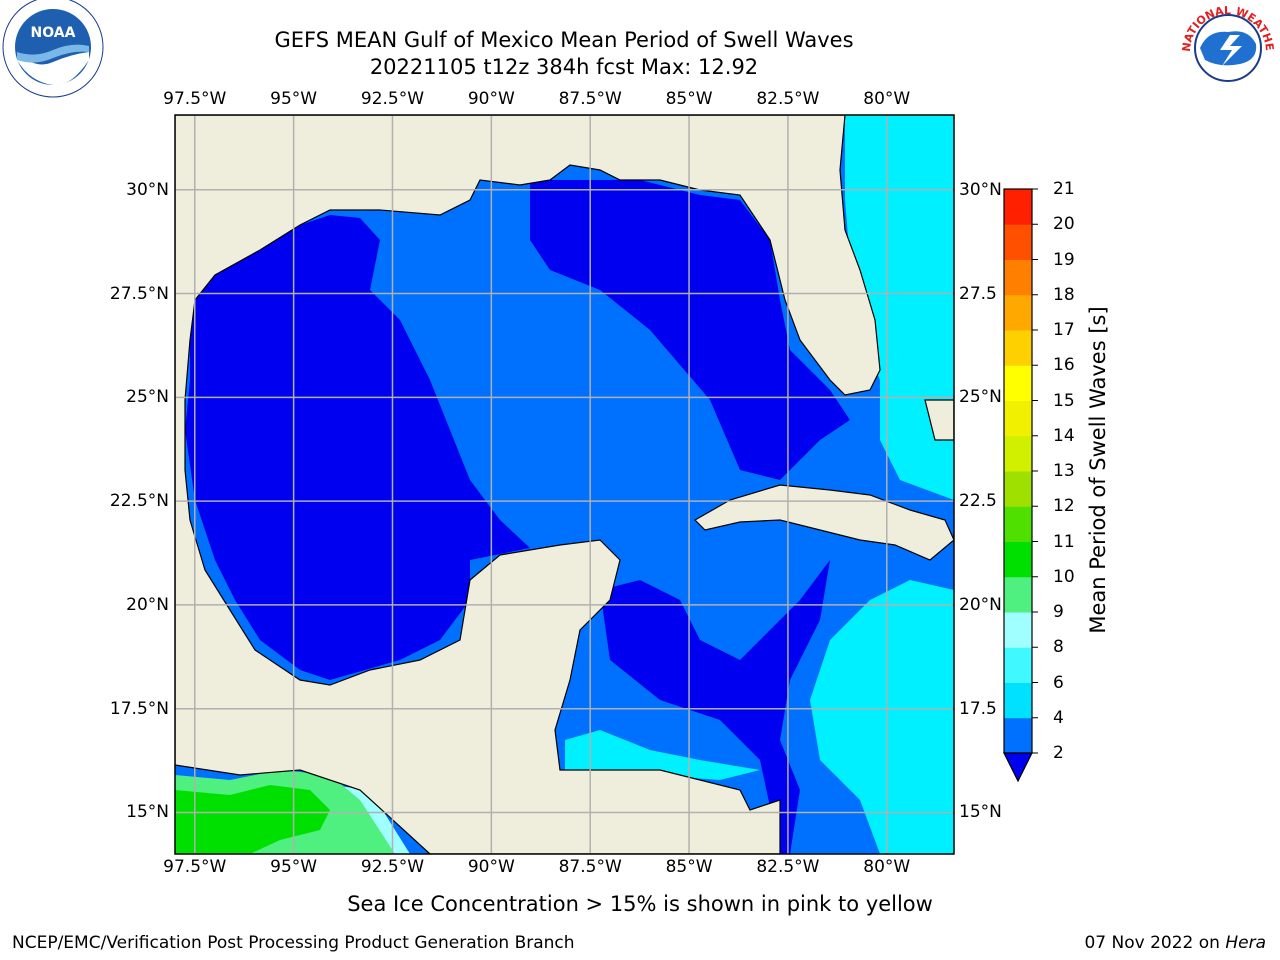 The height and width of the screenshot is (960, 1280). Describe the element at coordinates (147, 397) in the screenshot. I see `lat-tick-label-left: 25°N` at that location.